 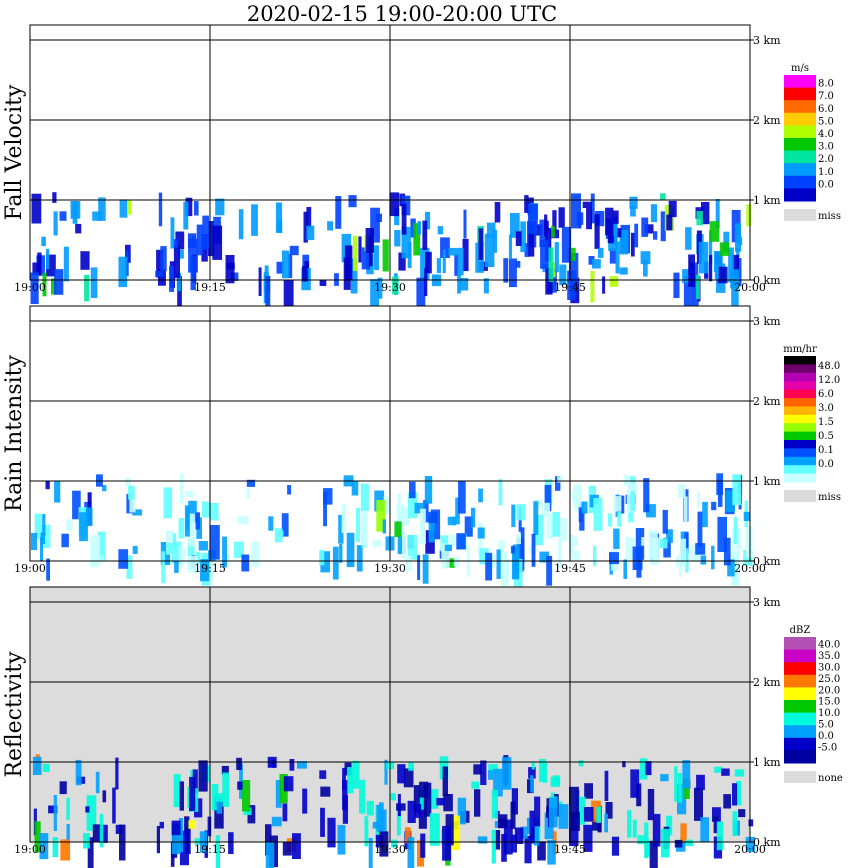 I want to click on legend-missing-swatch, so click(x=800, y=777).